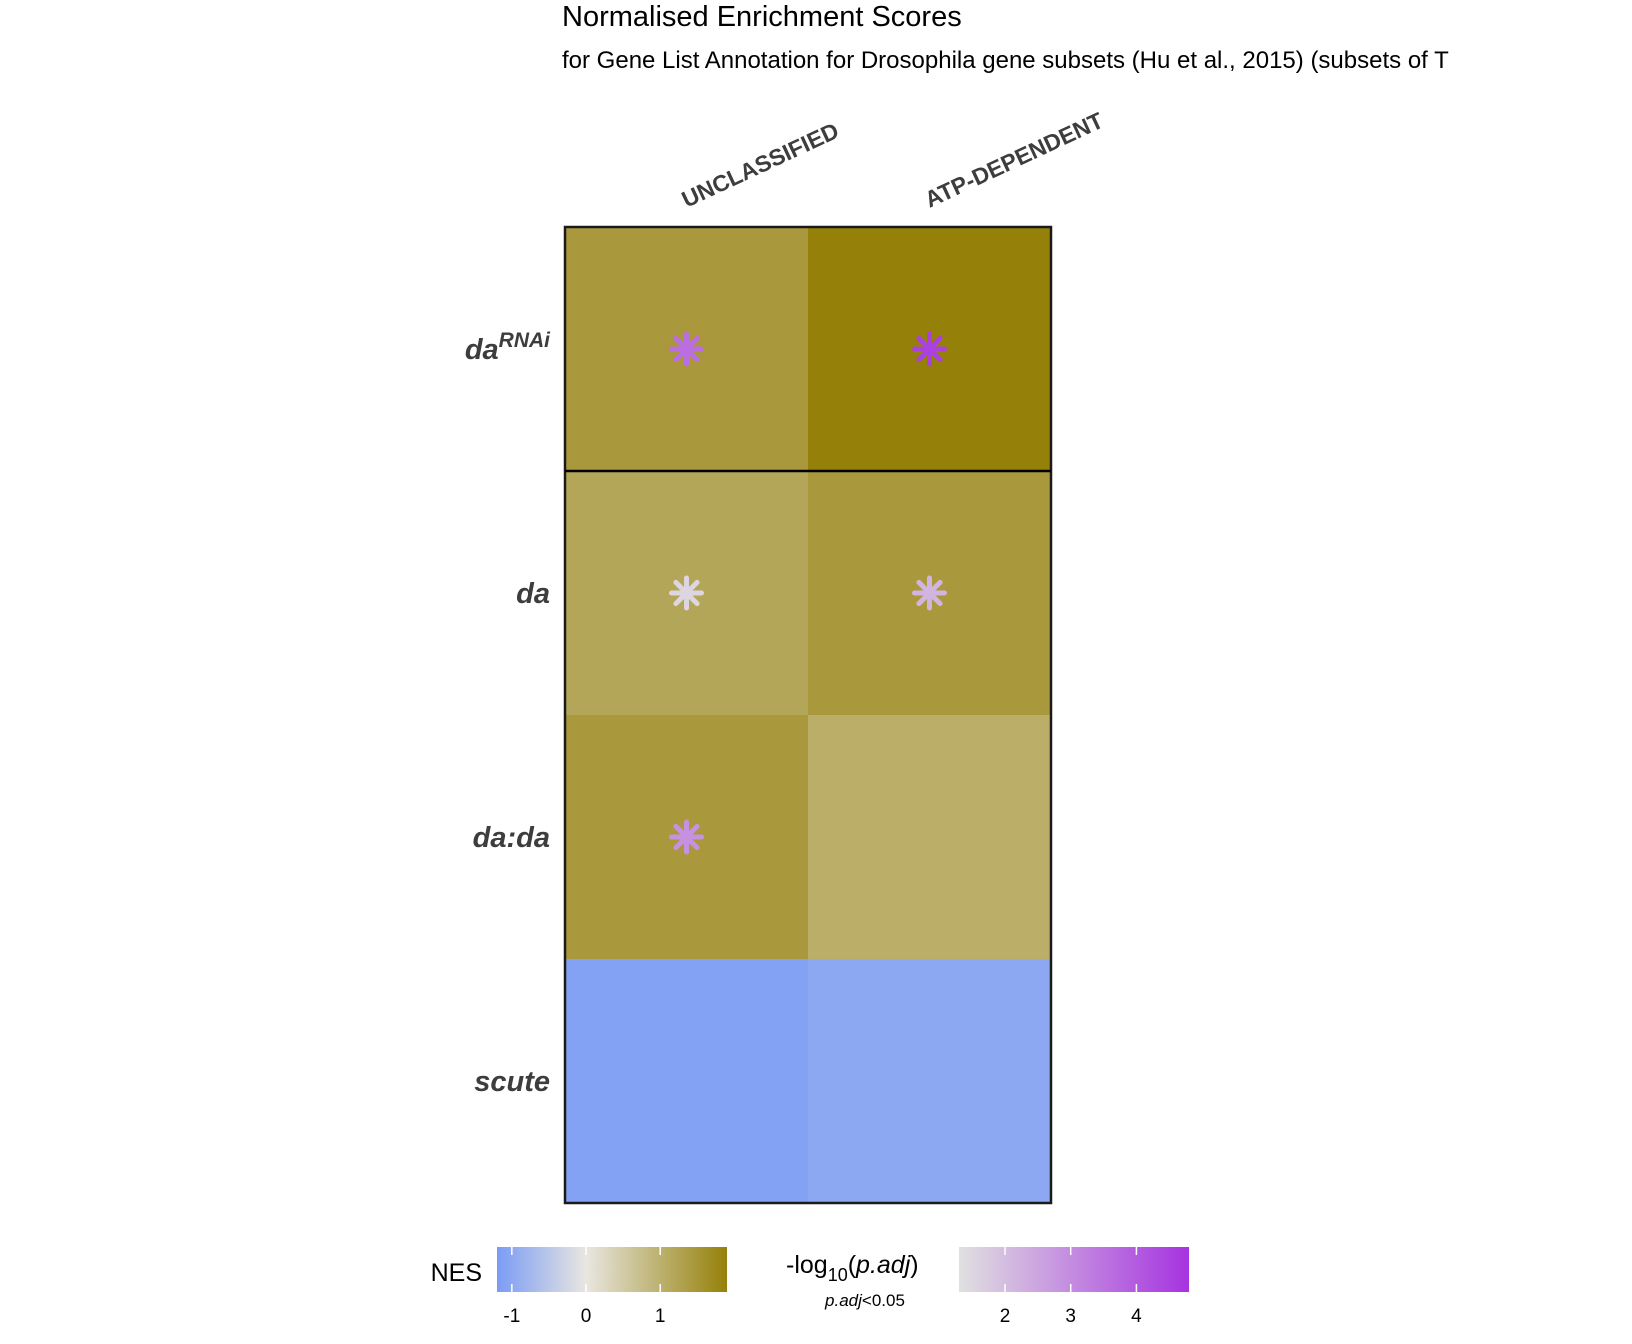 The width and height of the screenshot is (1632, 1344). I want to click on row-label: da:da, so click(511, 838).